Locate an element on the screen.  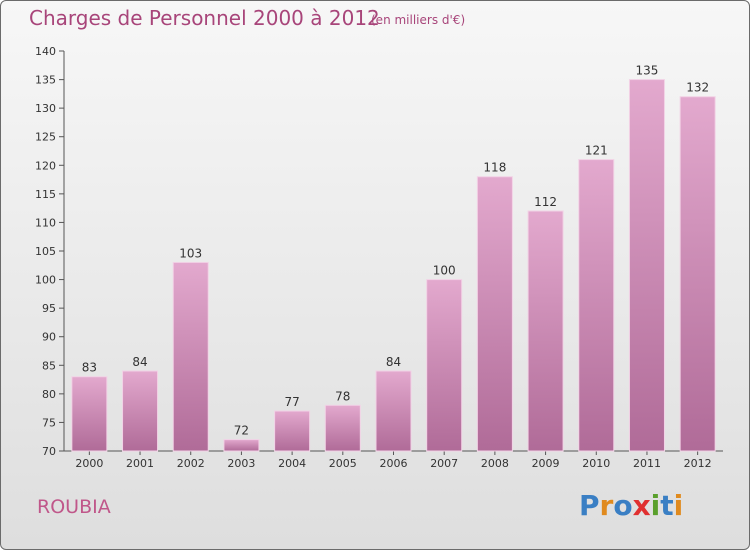
data-label: 132 is located at coordinates (697, 88).